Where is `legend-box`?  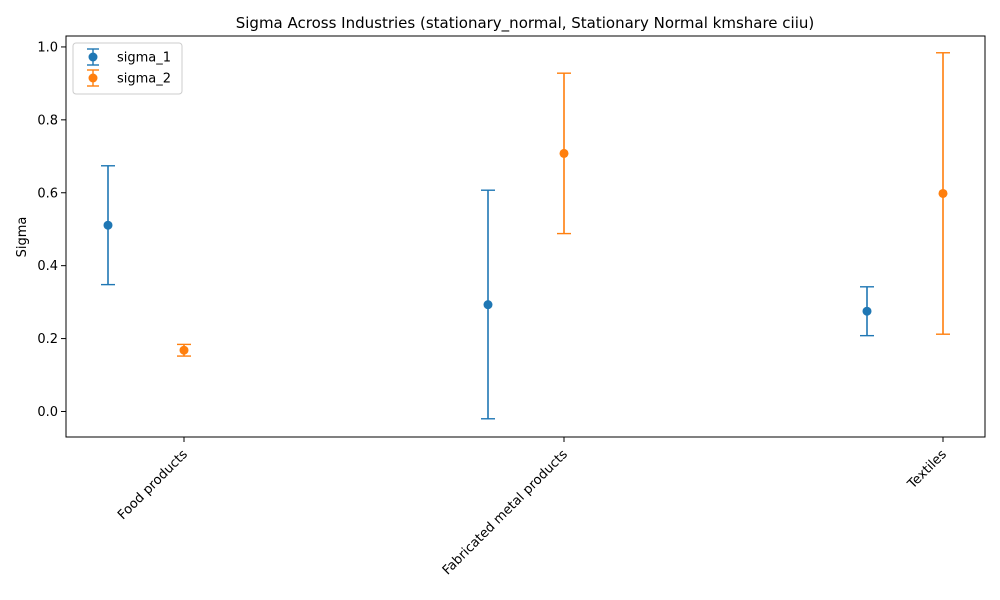
legend-box is located at coordinates (127, 68).